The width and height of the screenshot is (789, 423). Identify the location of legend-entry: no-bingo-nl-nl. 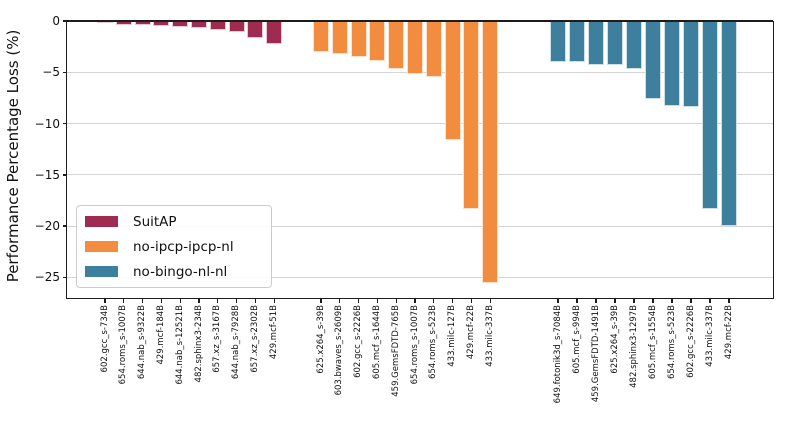
(173, 271).